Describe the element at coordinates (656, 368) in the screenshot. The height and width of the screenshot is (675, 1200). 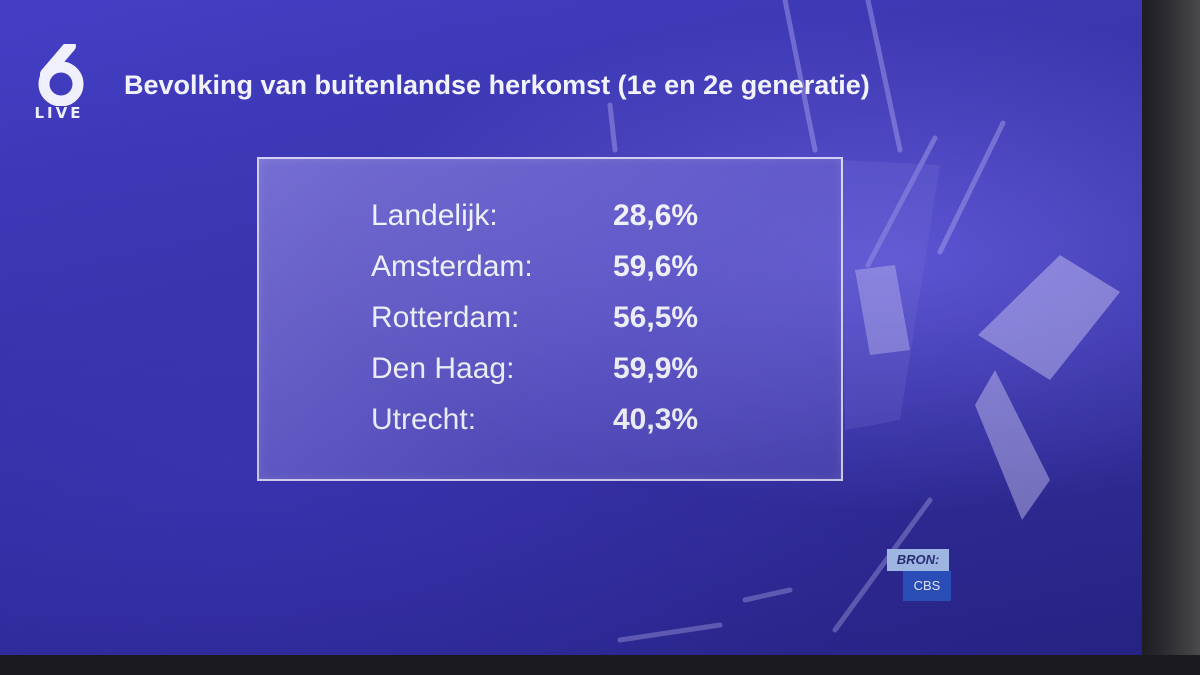
I see `row-value: 59,9%` at that location.